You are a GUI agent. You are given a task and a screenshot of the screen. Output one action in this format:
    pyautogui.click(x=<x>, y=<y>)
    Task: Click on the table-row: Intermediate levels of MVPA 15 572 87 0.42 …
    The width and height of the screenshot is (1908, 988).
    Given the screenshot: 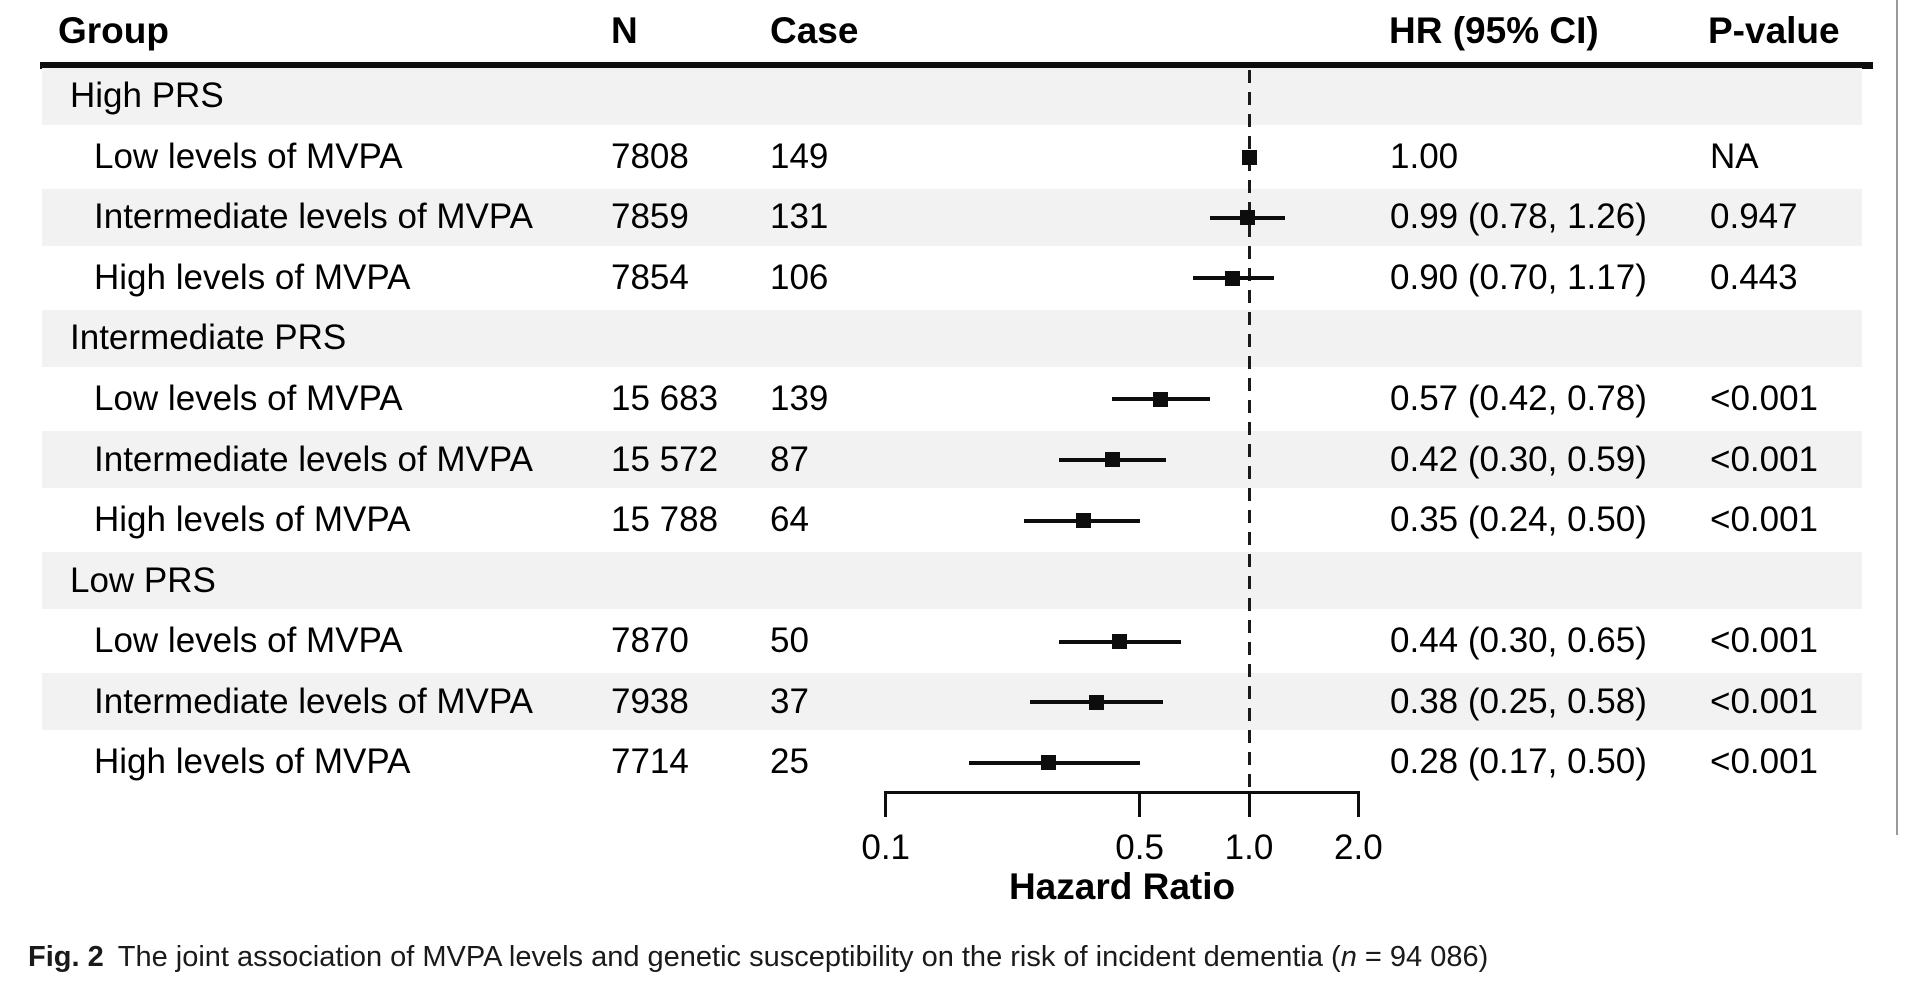 What is the action you would take?
    pyautogui.click(x=954, y=459)
    